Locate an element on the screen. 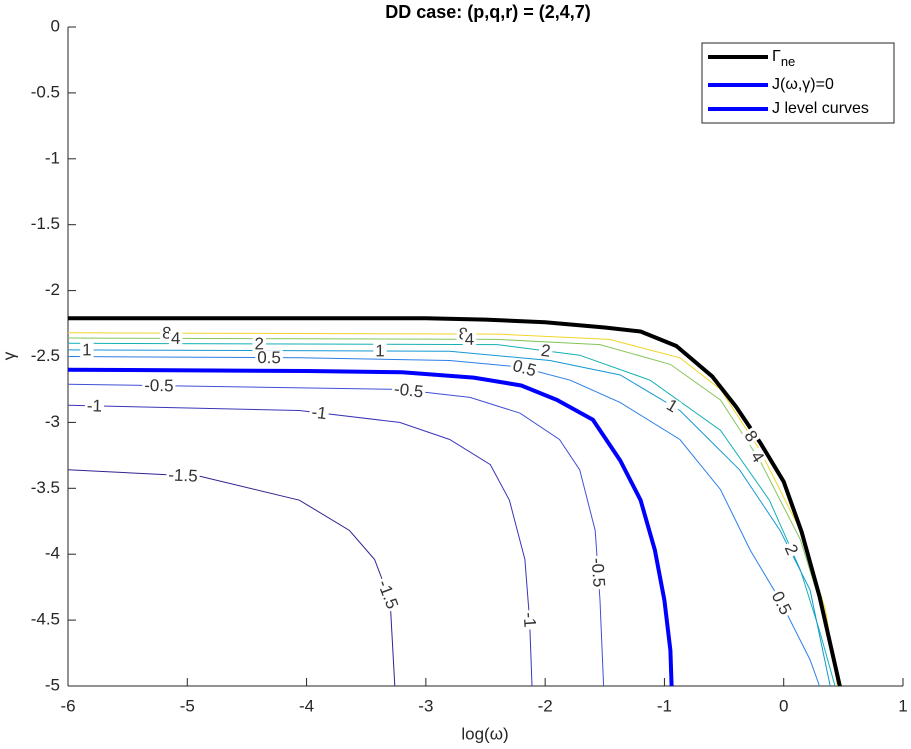  contour-label: 8 is located at coordinates (750, 436).